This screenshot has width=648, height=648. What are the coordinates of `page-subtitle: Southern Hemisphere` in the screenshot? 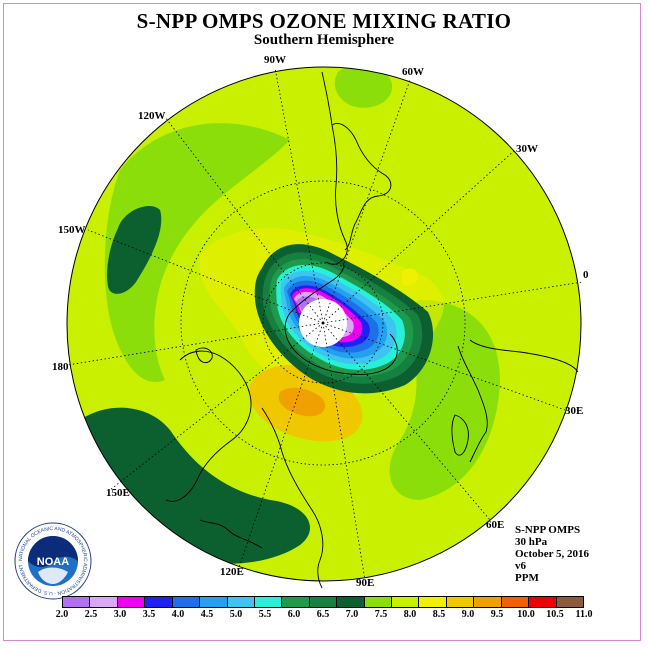 It's located at (324, 40).